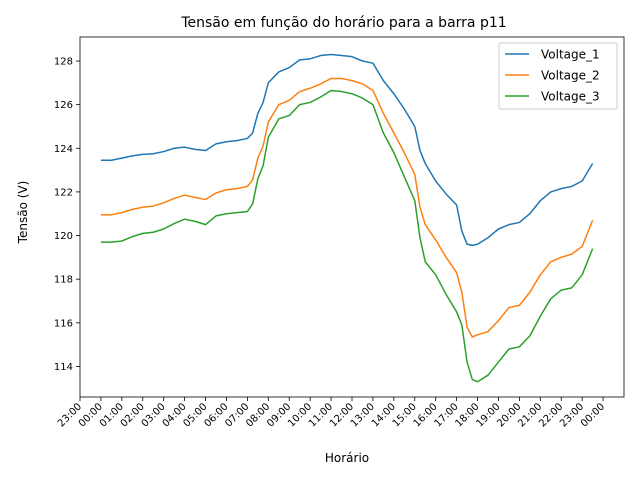 The height and width of the screenshot is (480, 640). Describe the element at coordinates (570, 76) in the screenshot. I see `legend-label-2: Voltage_2` at that location.